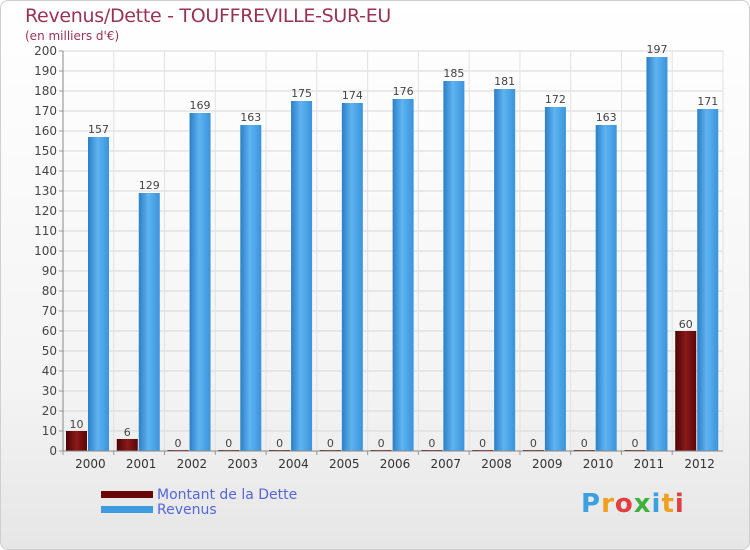 This screenshot has width=750, height=550. I want to click on chart-subtitle: (en milliers d'€), so click(72, 36).